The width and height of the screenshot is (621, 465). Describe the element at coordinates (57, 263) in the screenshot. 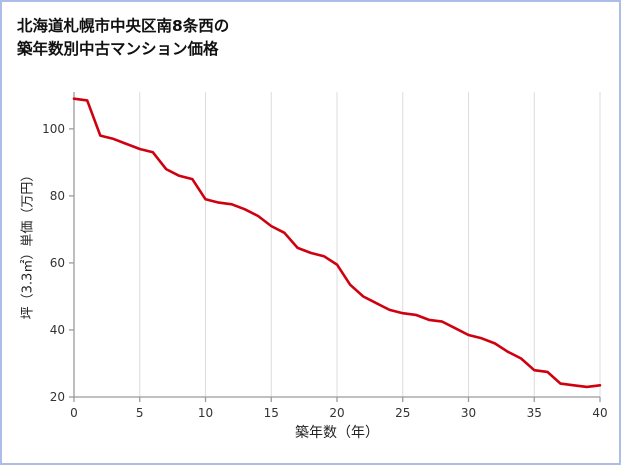

I see `y-tick-label: 60` at that location.